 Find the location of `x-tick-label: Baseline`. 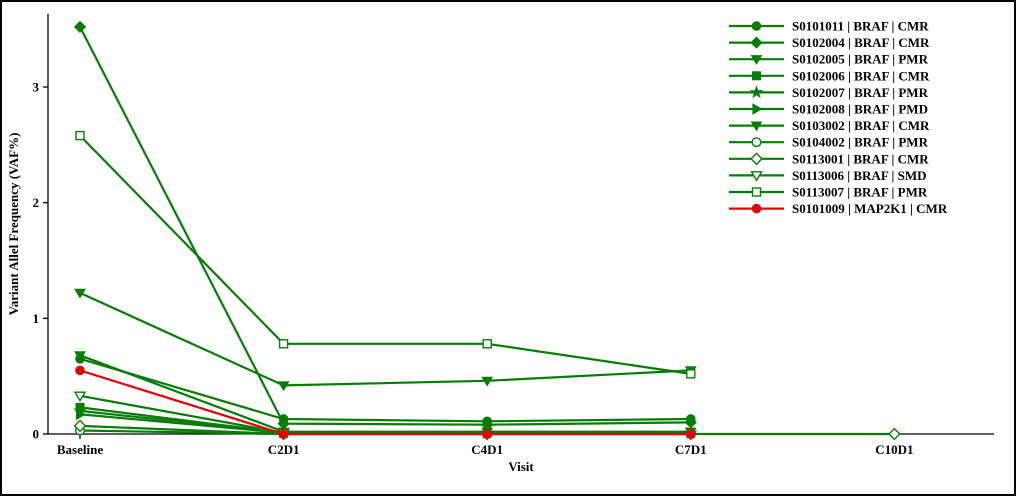

x-tick-label: Baseline is located at coordinates (80, 449).